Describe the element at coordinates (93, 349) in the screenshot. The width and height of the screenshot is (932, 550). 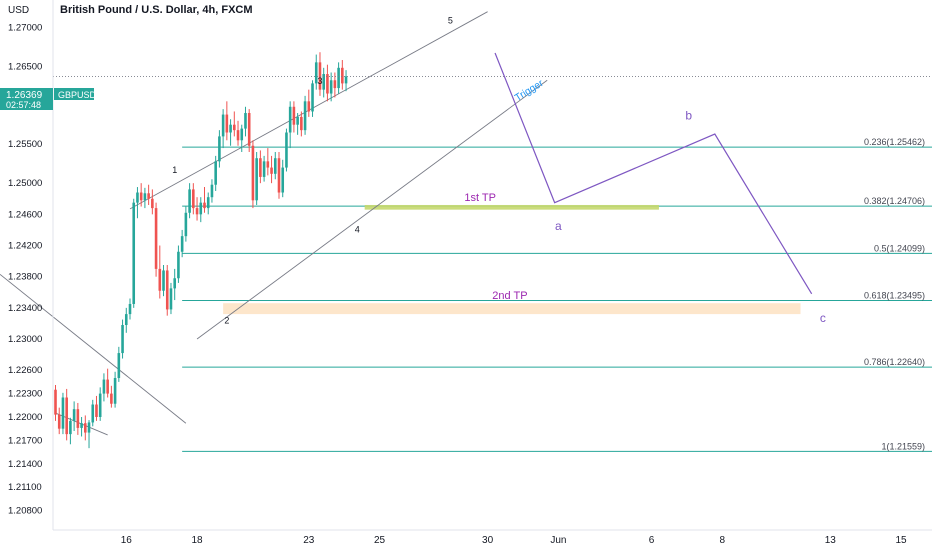
I see `descending-trendline` at that location.